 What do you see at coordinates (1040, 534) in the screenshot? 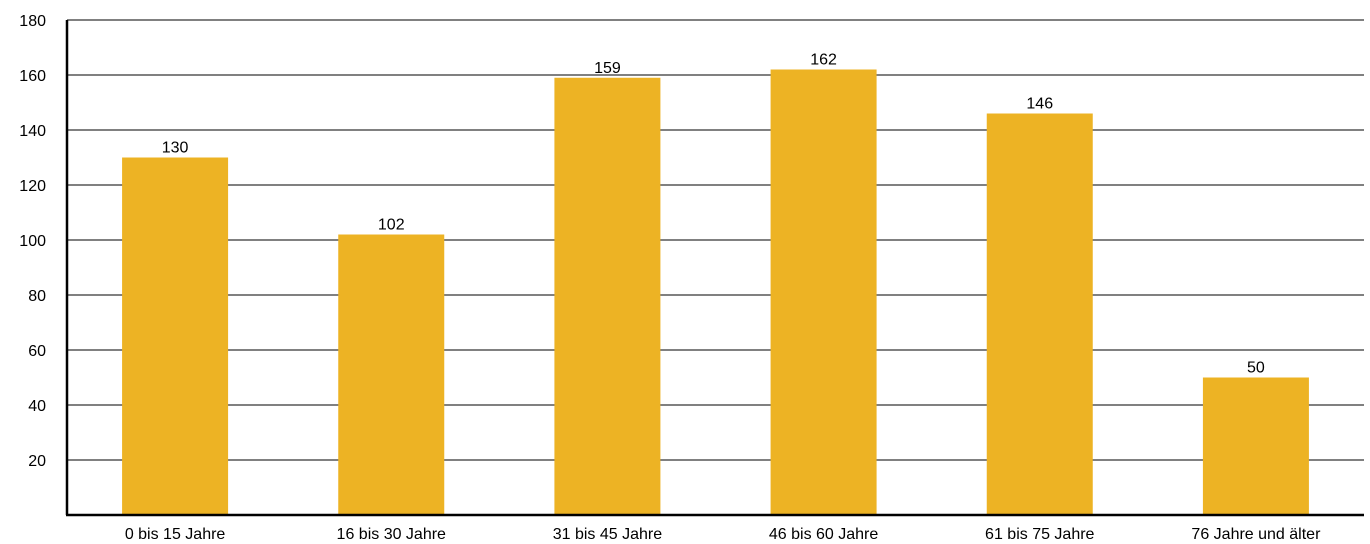
I see `x-category-label-5: 61 bis 75 Jahre` at bounding box center [1040, 534].